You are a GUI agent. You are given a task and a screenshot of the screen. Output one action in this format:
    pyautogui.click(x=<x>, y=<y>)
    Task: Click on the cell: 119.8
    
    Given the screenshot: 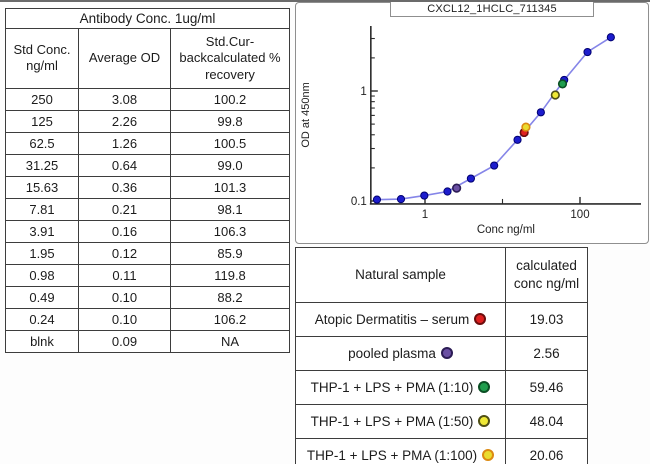 What is the action you would take?
    pyautogui.click(x=230, y=275)
    